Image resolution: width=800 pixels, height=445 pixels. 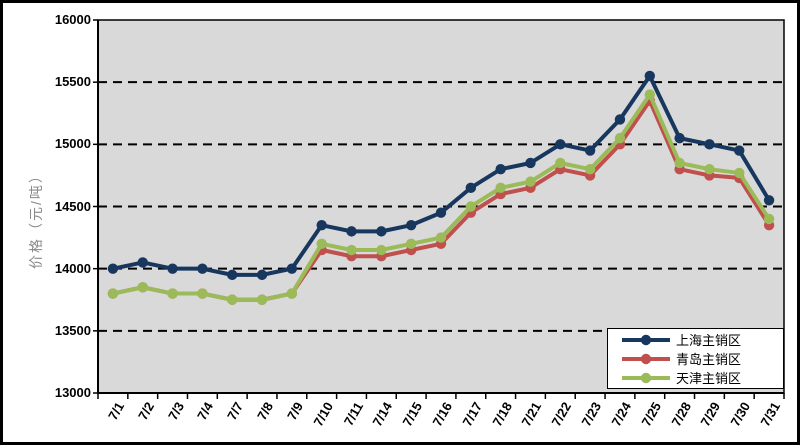 I want to click on legend-label-shanghai: 上海主销区, so click(x=709, y=340).